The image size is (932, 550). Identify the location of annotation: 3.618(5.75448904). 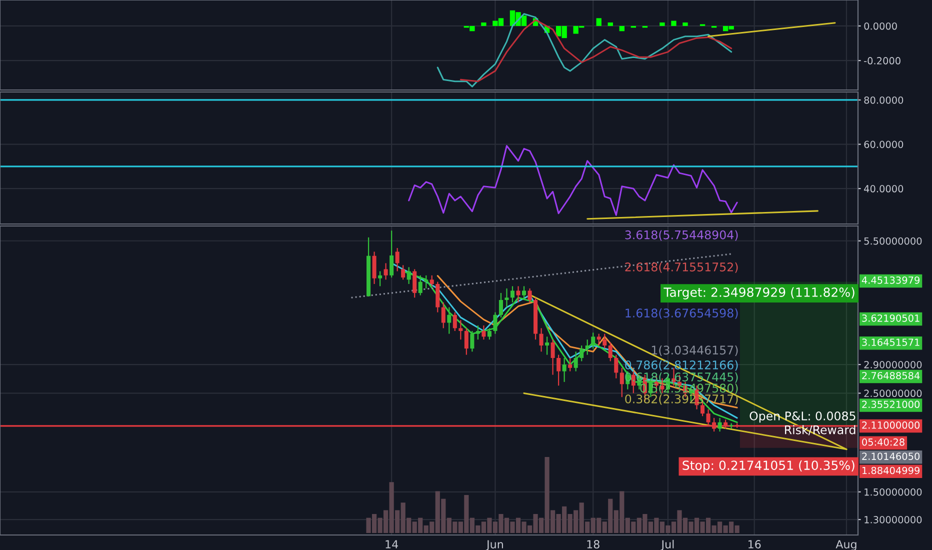
(681, 235).